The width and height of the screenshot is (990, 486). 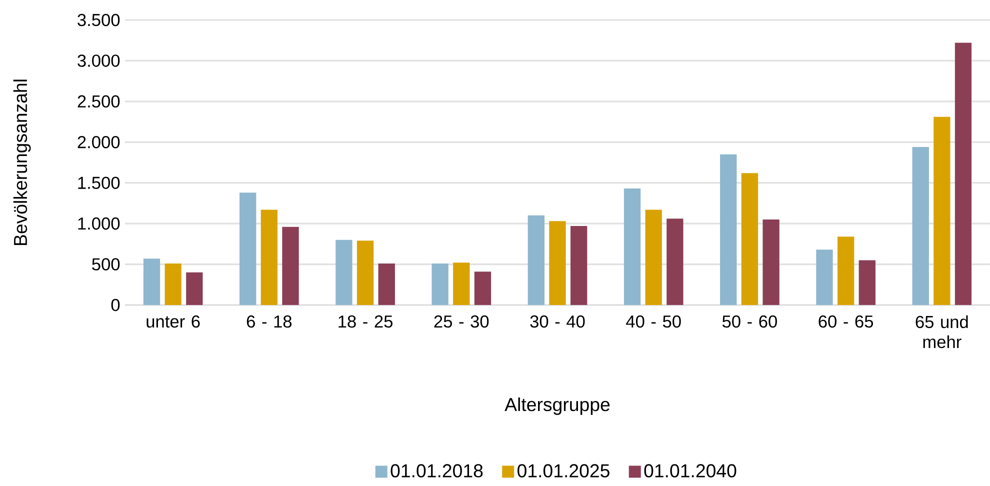 What do you see at coordinates (115, 305) in the screenshot?
I see `y-tick-label: 0` at bounding box center [115, 305].